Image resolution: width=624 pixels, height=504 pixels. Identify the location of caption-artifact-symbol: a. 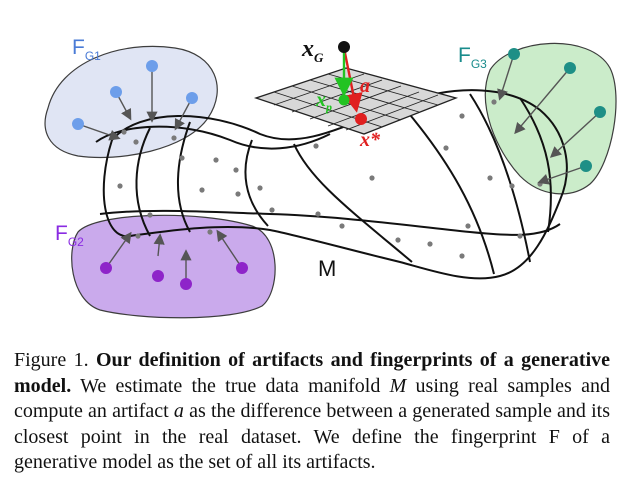
(178, 411).